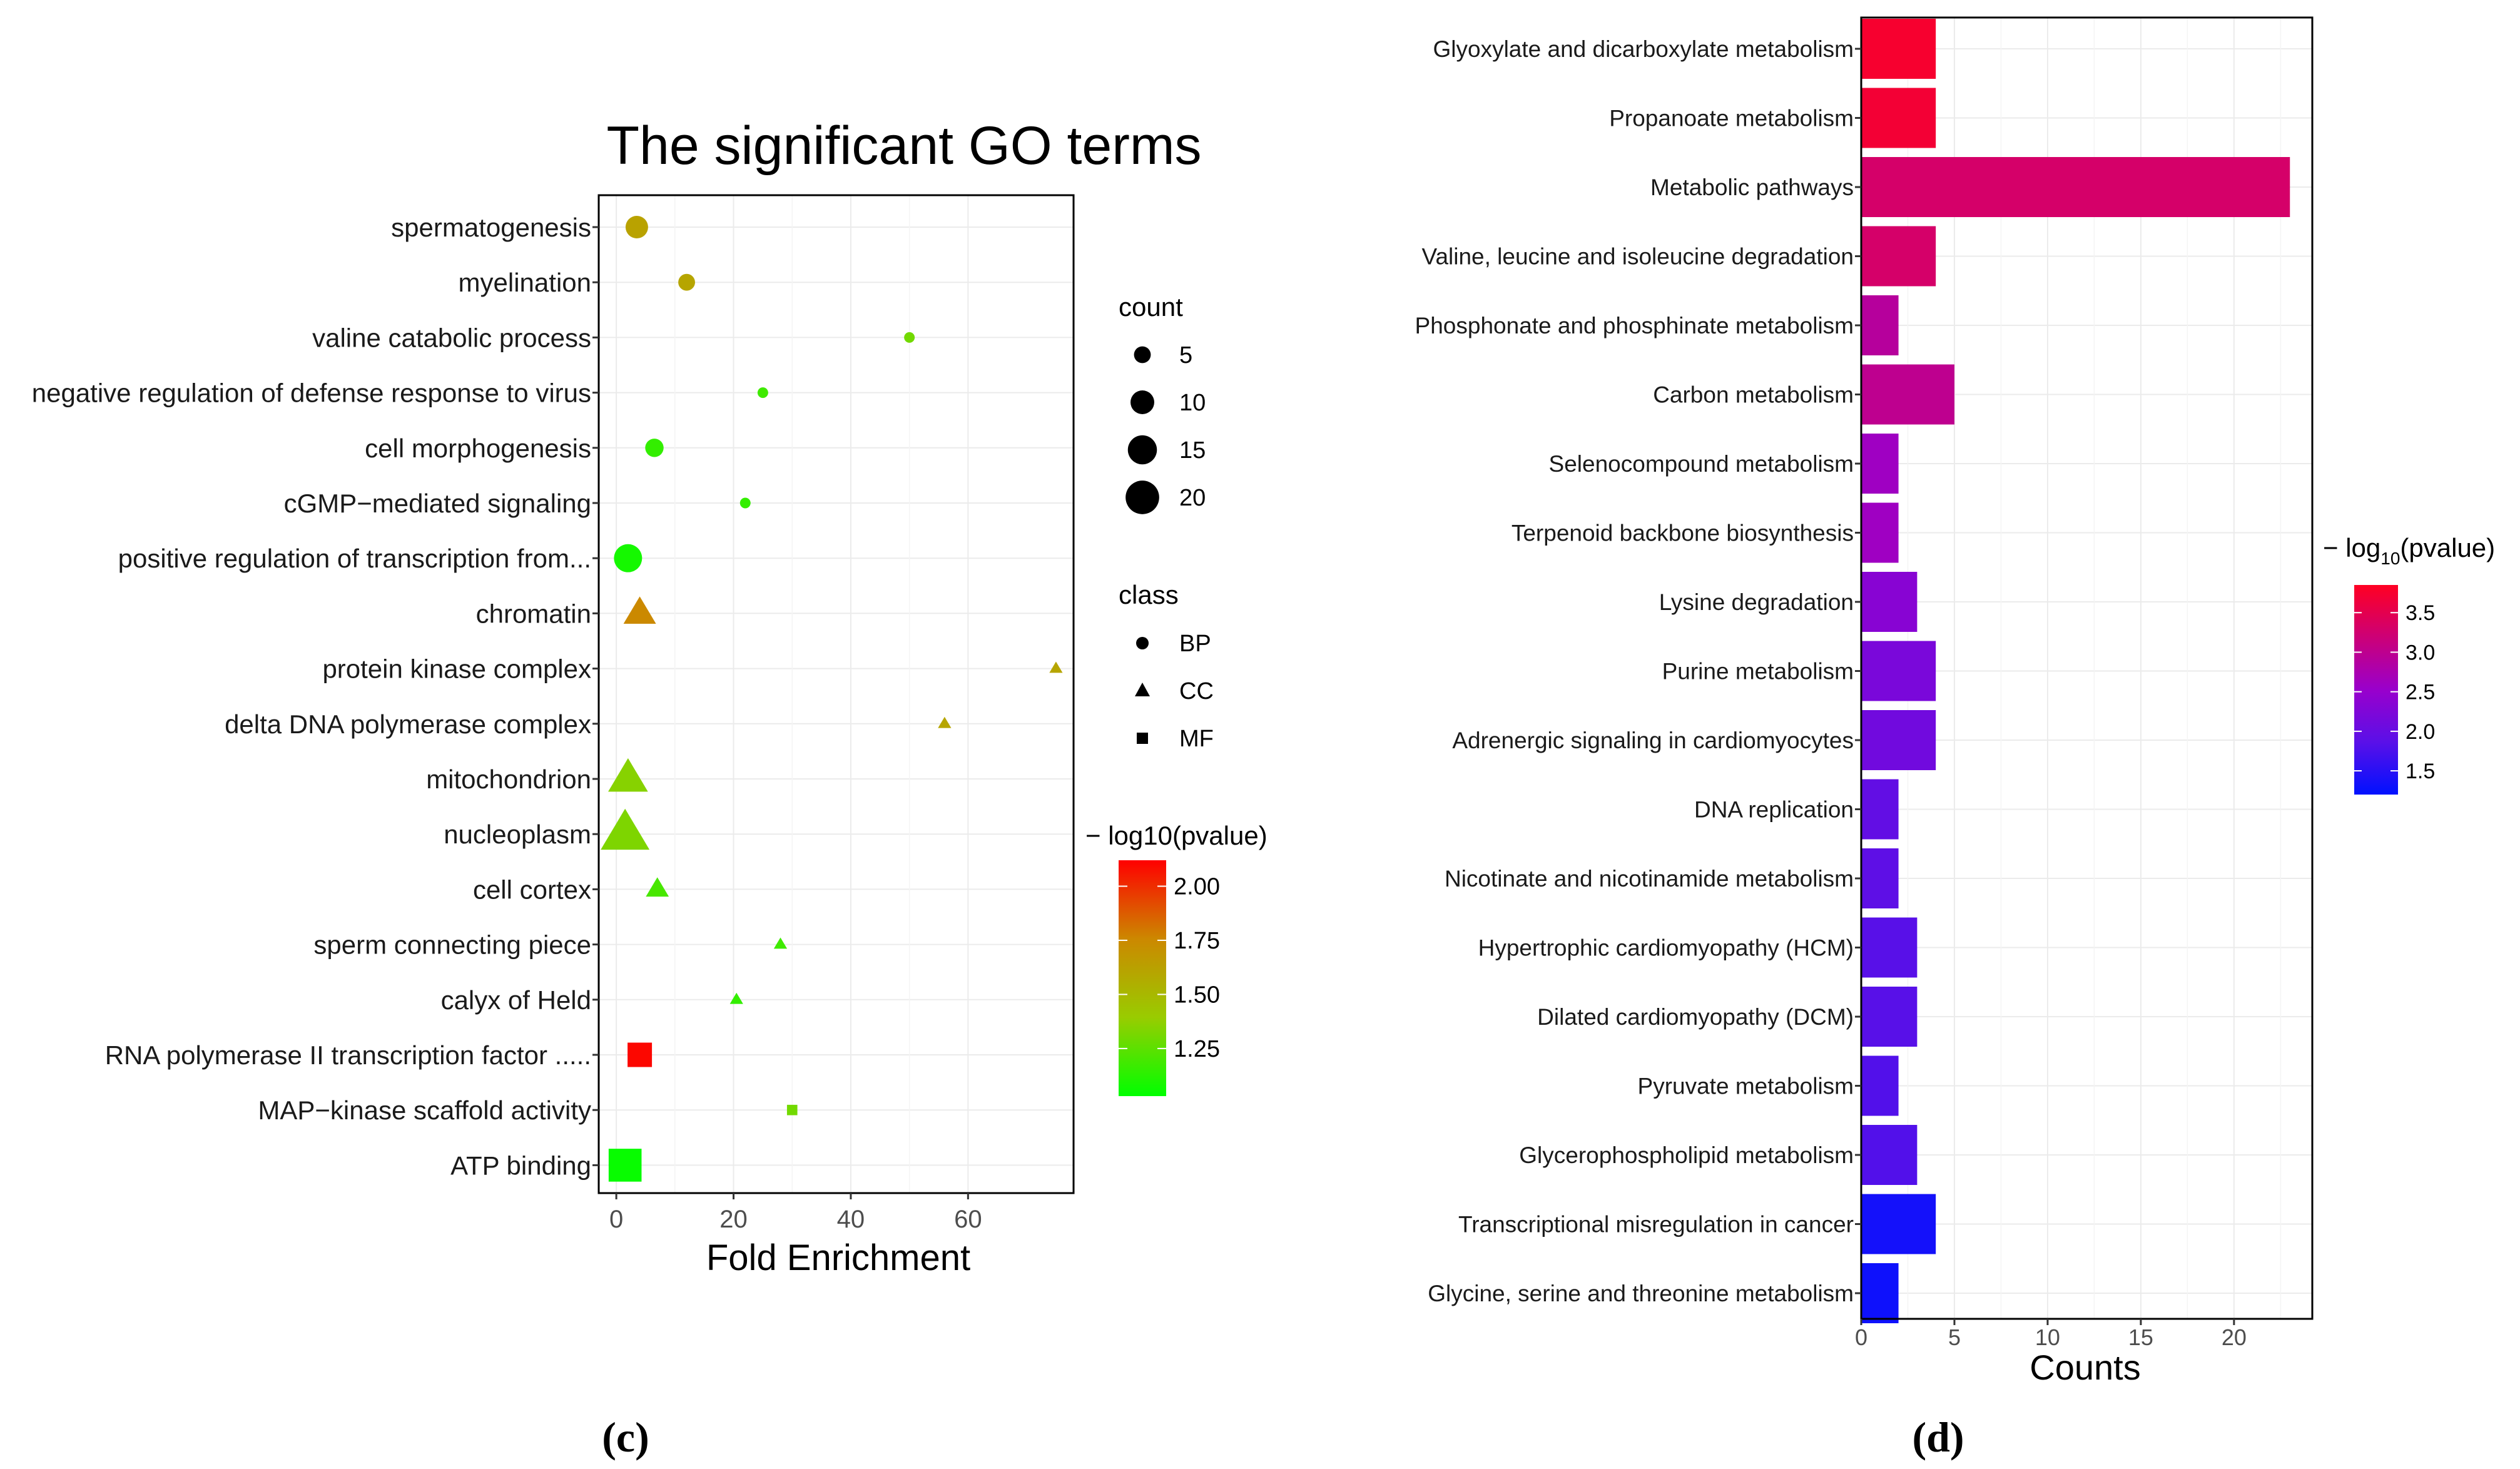 This screenshot has width=2520, height=1469. Describe the element at coordinates (491, 227) in the screenshot. I see `y-tick-label: spermatogenesis` at that location.